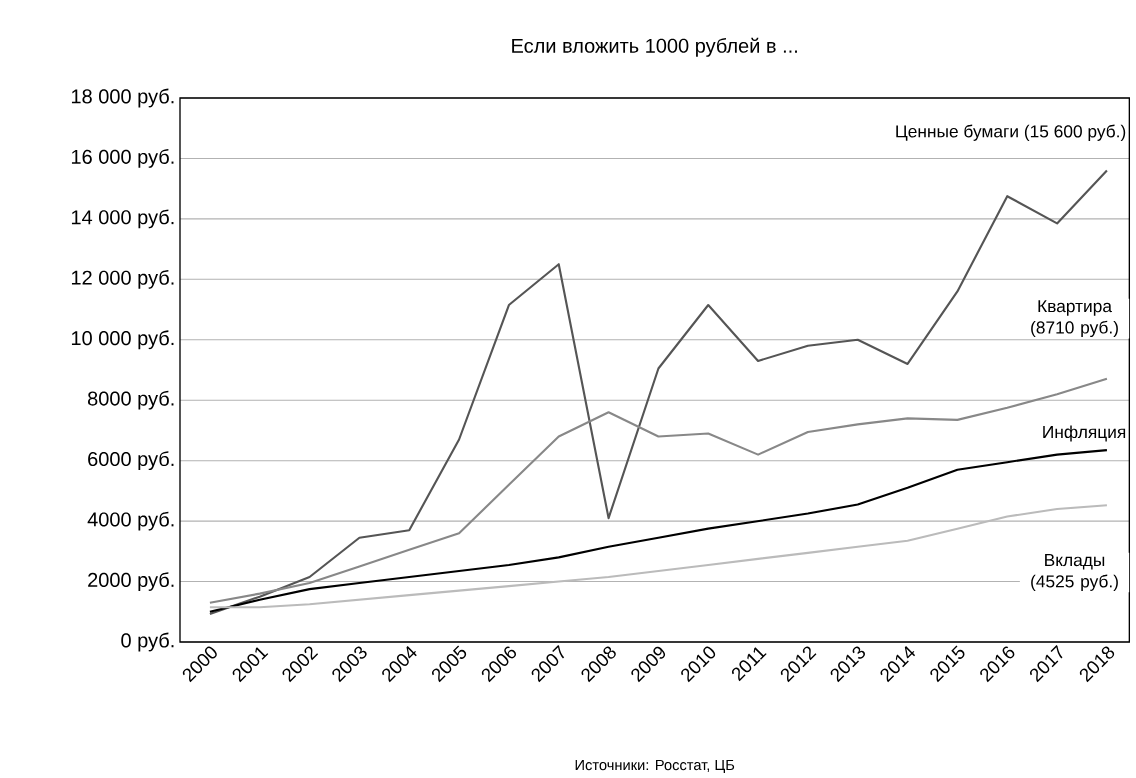 The height and width of the screenshot is (778, 1136). I want to click on text: Ценные бумаги (15 600 руб.), so click(1011, 132).